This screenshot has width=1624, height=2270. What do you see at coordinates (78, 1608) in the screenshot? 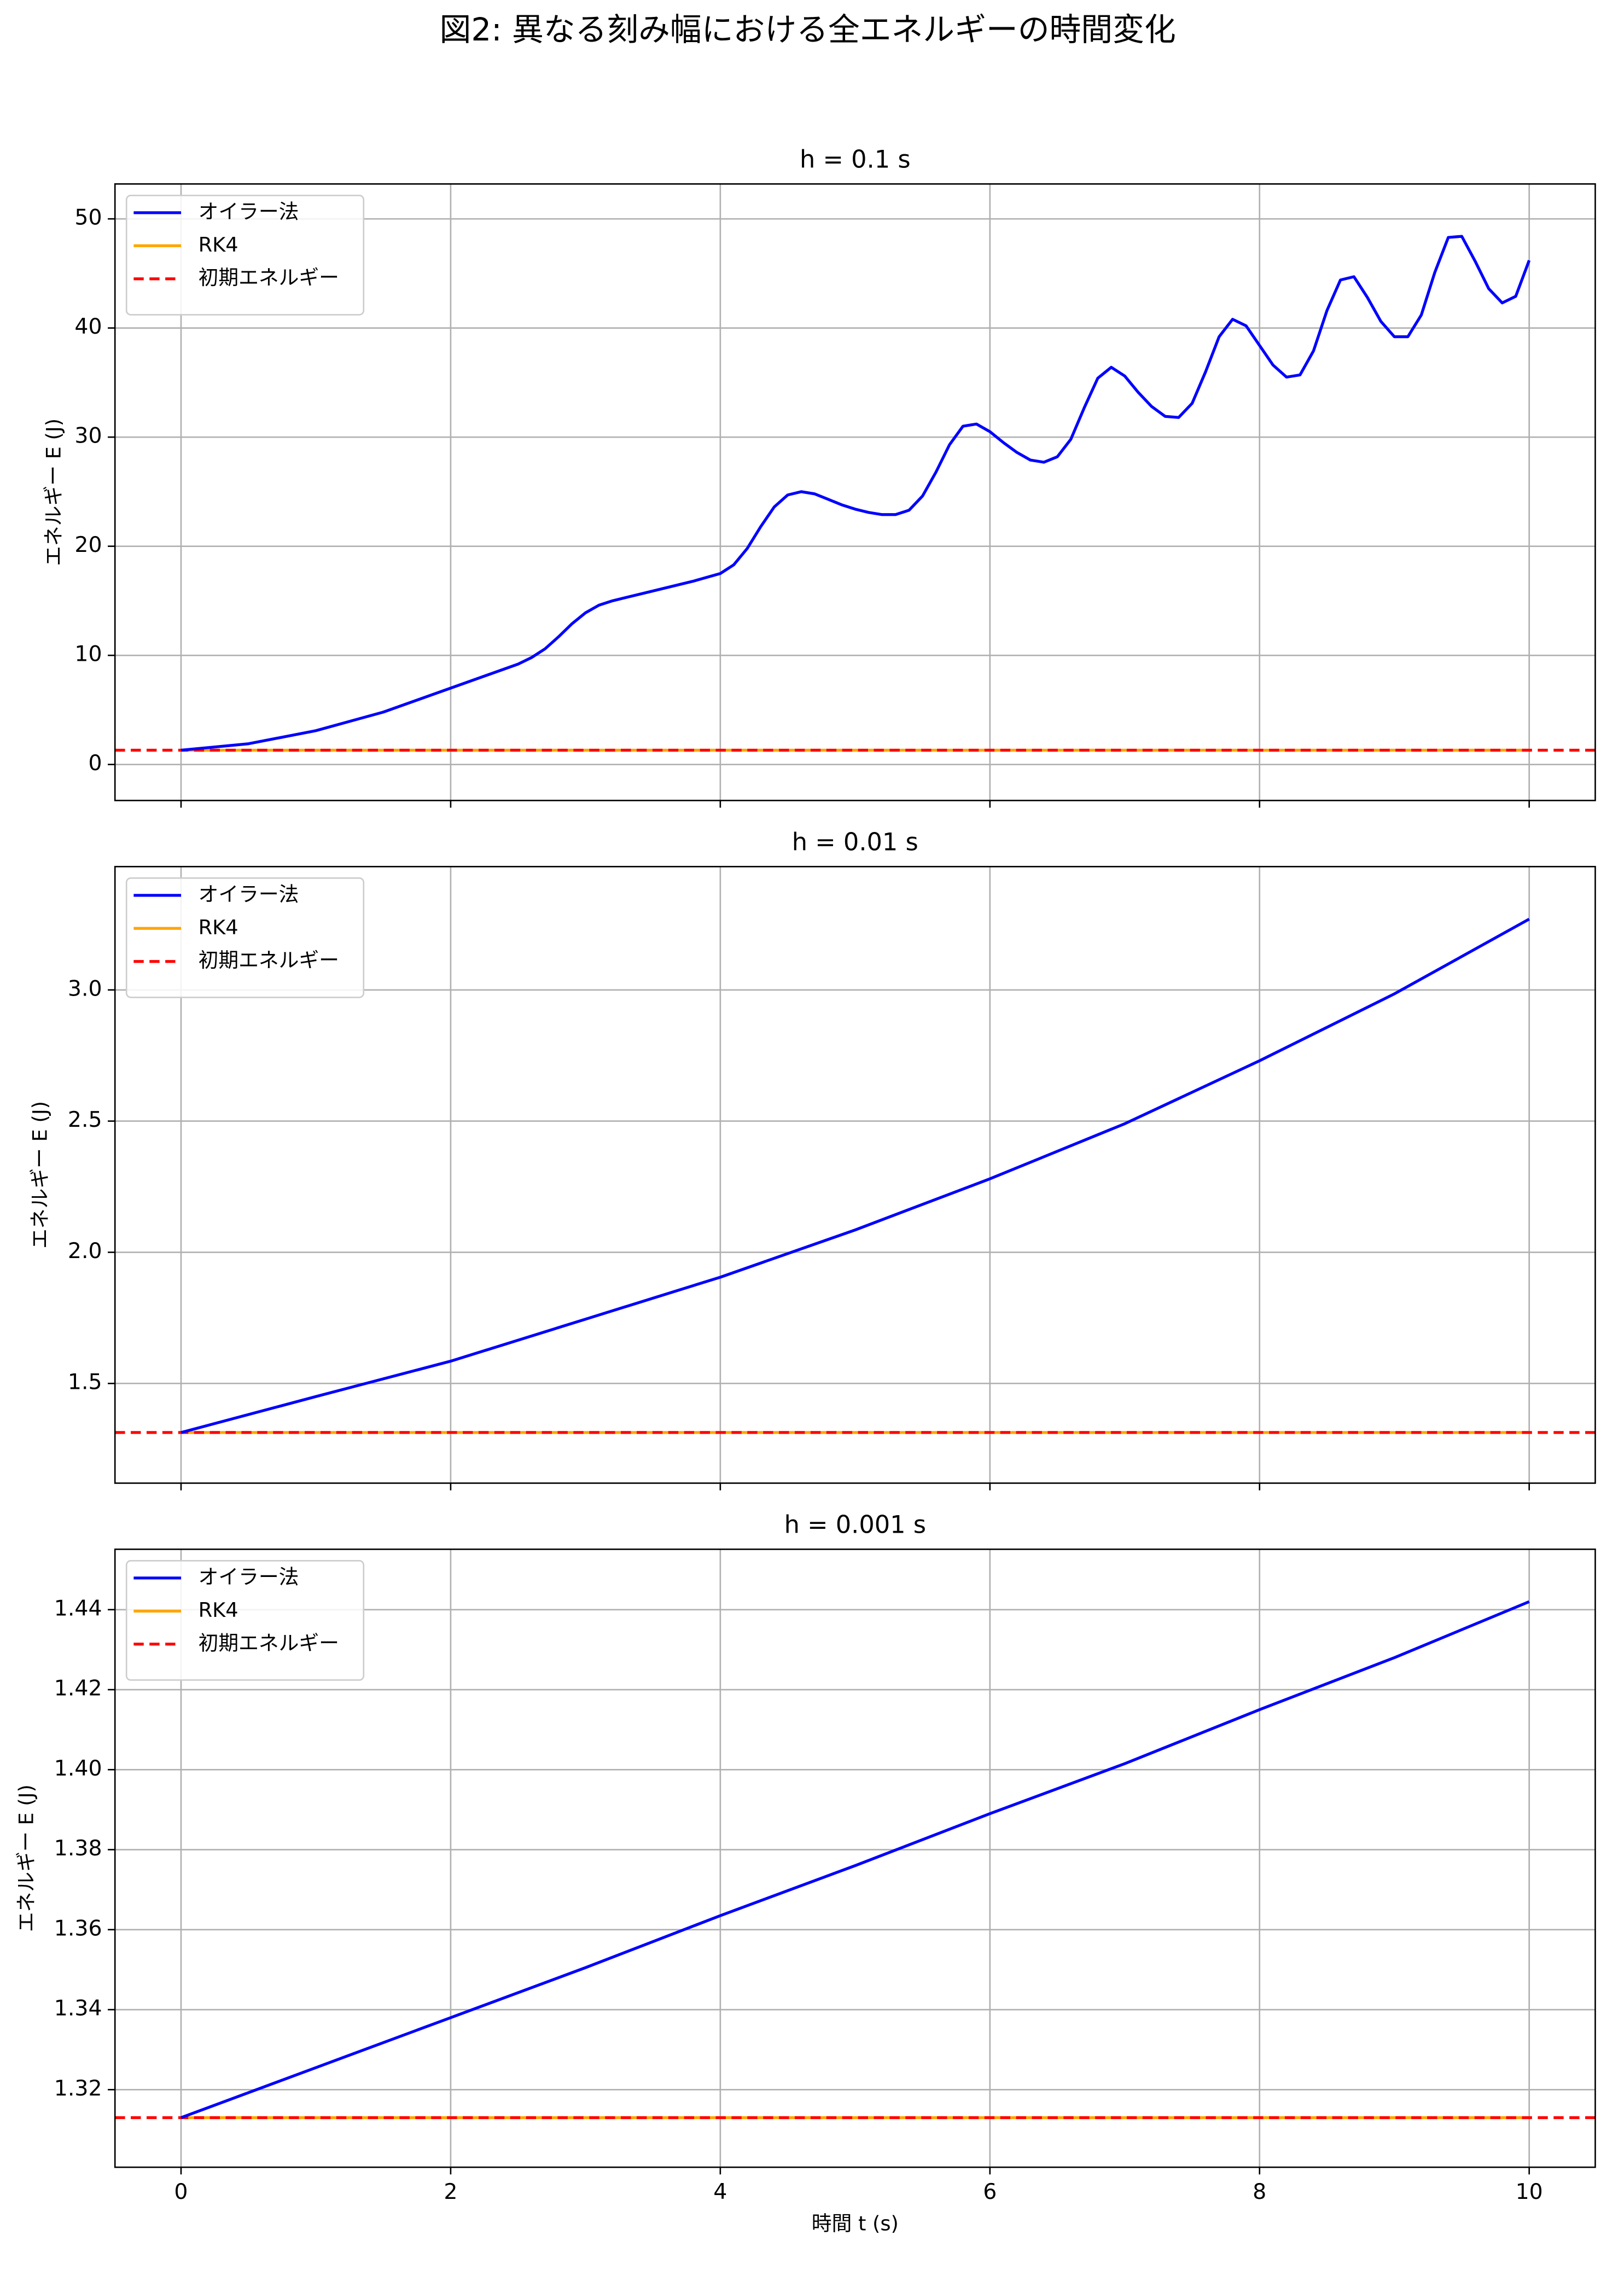
I see `y-tick-label: 1.44` at bounding box center [78, 1608].